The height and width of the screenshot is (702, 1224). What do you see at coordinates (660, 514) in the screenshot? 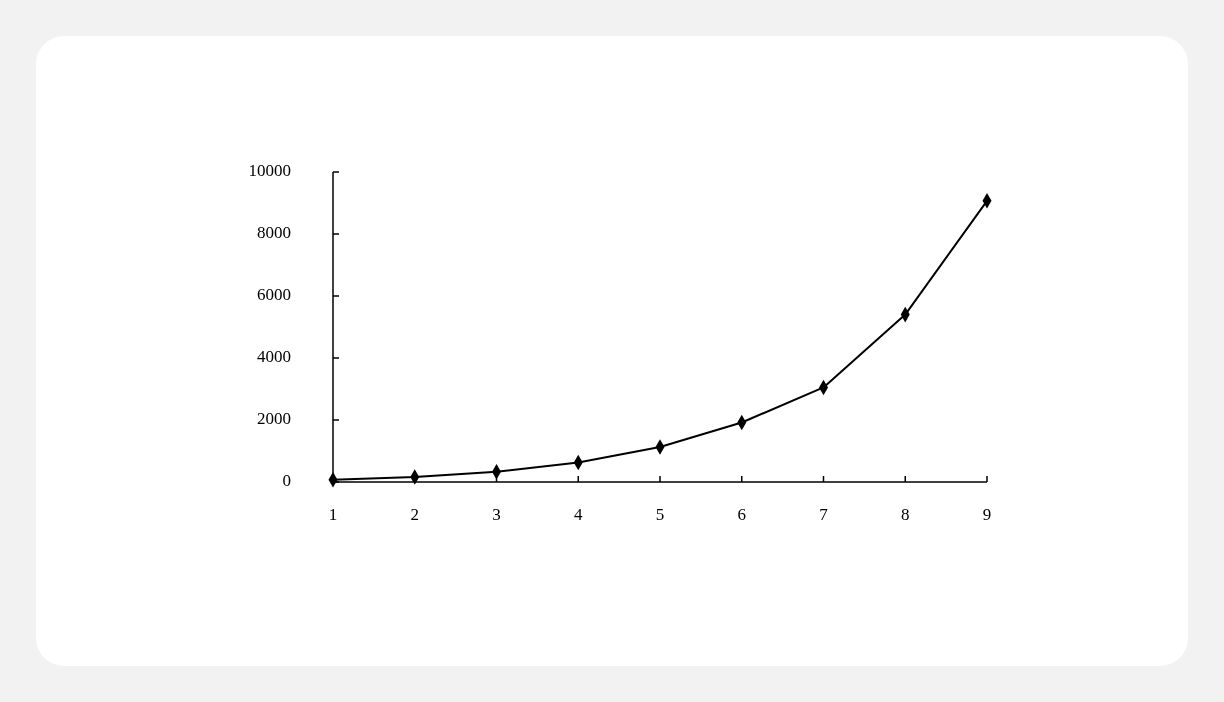
I see `x-tick-label: 5` at bounding box center [660, 514].